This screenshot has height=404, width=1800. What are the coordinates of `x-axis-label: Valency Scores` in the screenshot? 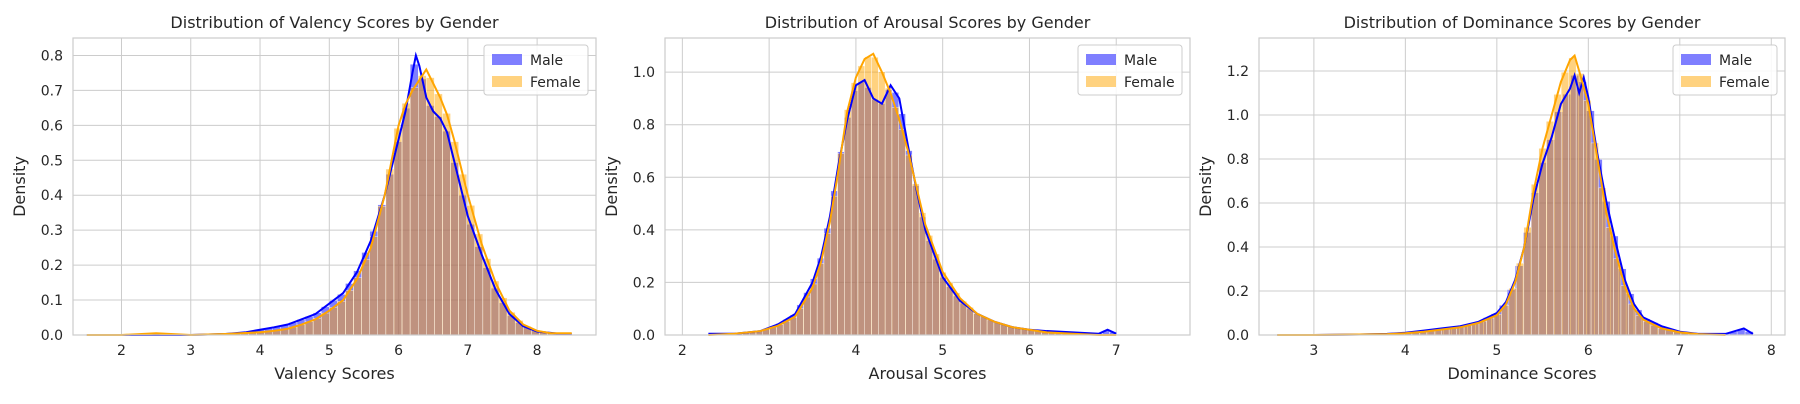 It's located at (334, 373).